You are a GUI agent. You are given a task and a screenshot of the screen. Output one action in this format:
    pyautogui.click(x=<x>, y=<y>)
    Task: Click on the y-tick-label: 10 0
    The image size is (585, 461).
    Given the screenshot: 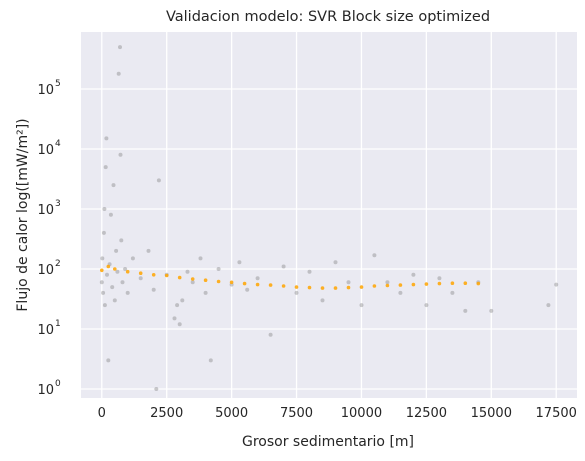 What is the action you would take?
    pyautogui.click(x=49, y=388)
    